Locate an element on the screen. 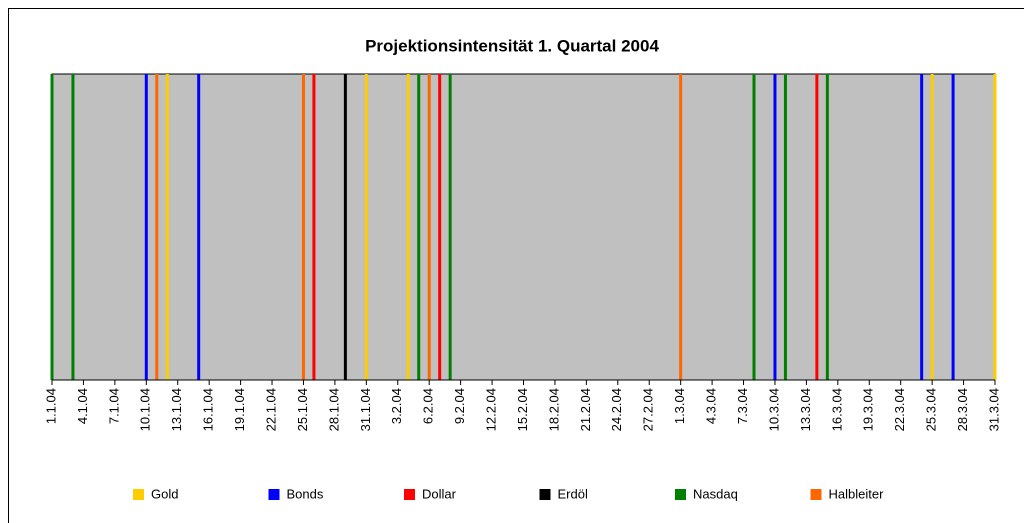 Image resolution: width=1024 pixels, height=523 pixels. x-tick-label: 16.1.04 is located at coordinates (208, 409).